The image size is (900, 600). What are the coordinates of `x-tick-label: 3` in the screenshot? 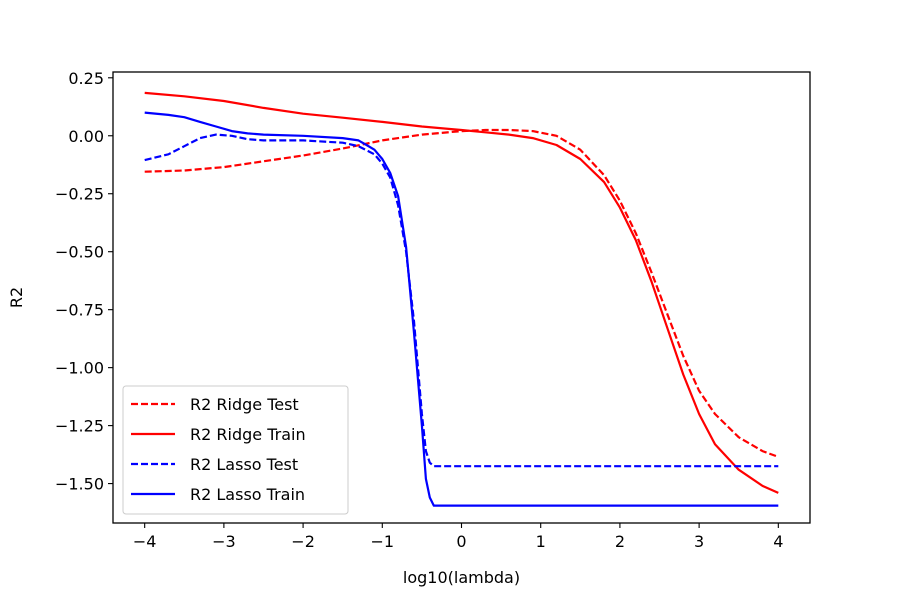 It's located at (699, 541).